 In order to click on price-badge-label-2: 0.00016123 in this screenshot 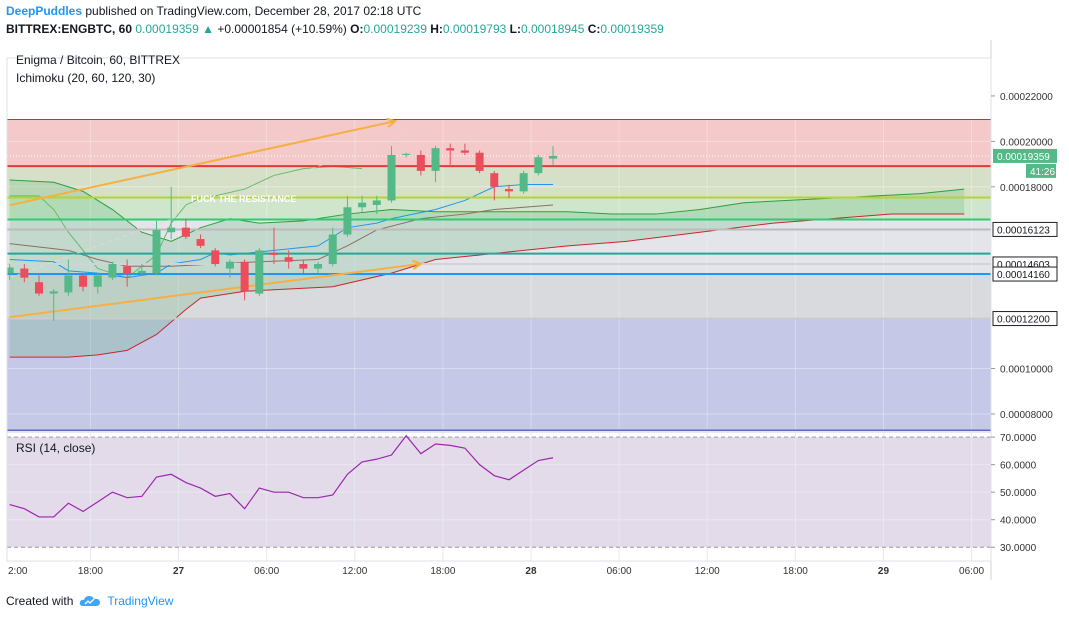, I will do `click(1023, 230)`.